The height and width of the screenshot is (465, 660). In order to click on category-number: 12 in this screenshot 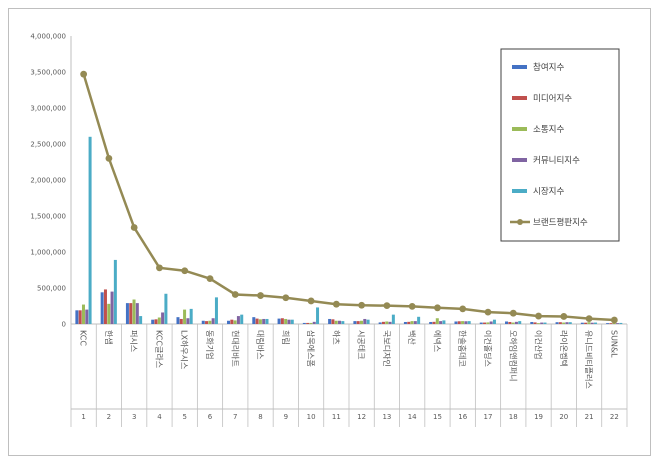, I will do `click(361, 417)`.